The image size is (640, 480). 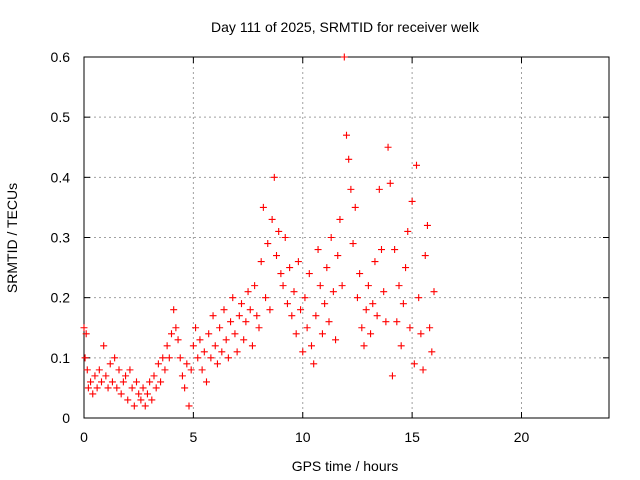 I want to click on x-tick-label: 10, so click(x=303, y=437).